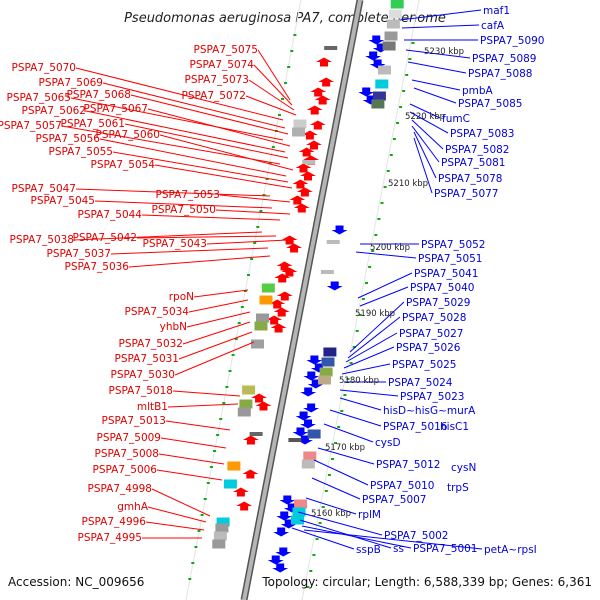  Describe the element at coordinates (420, 383) in the screenshot. I see `right-gene-label: PSPA7_5024` at that location.